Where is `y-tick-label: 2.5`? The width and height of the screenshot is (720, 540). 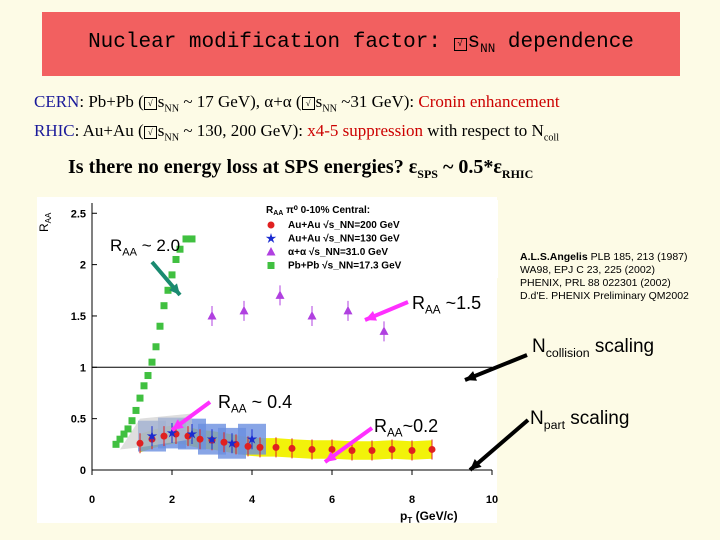 y-tick-label: 2.5 is located at coordinates (78, 214).